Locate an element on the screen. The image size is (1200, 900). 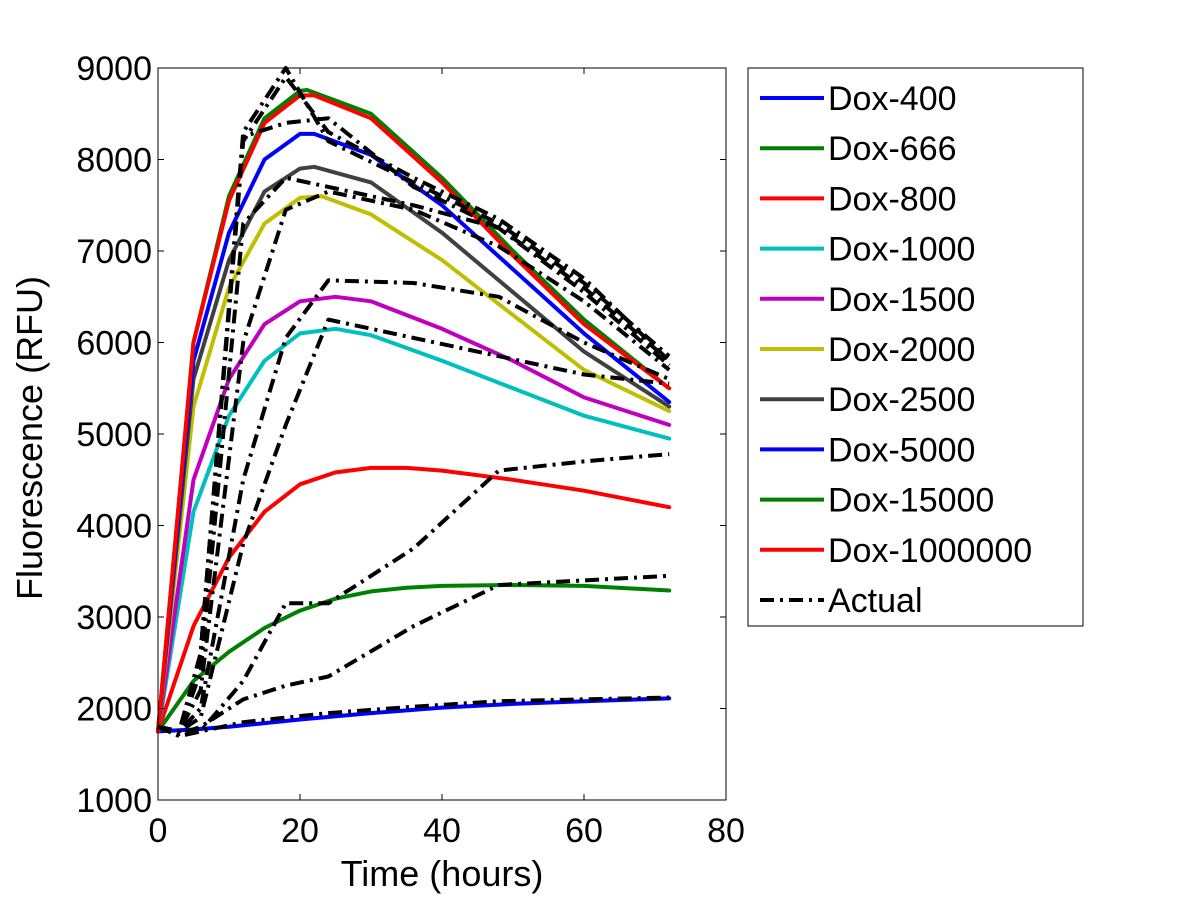
x-tick-label: 0 is located at coordinates (158, 831).